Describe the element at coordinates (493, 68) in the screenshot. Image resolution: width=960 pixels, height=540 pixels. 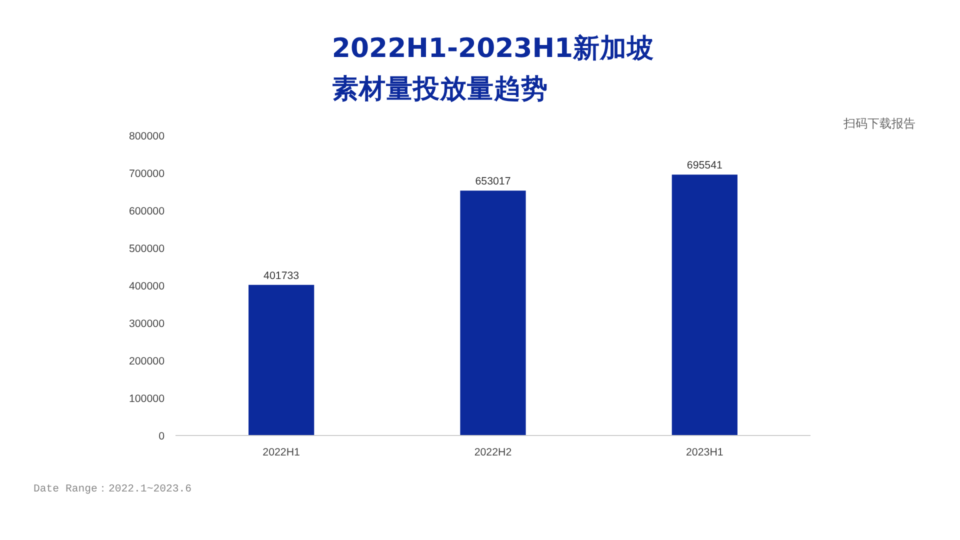
I see `chart-title: 2022H1-2023H1新加坡素材量投放量趋势` at that location.